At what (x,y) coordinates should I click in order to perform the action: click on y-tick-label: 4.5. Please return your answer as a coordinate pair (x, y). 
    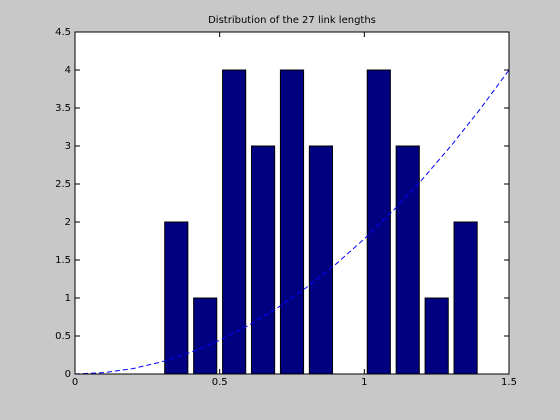
    Looking at the image, I should click on (63, 32).